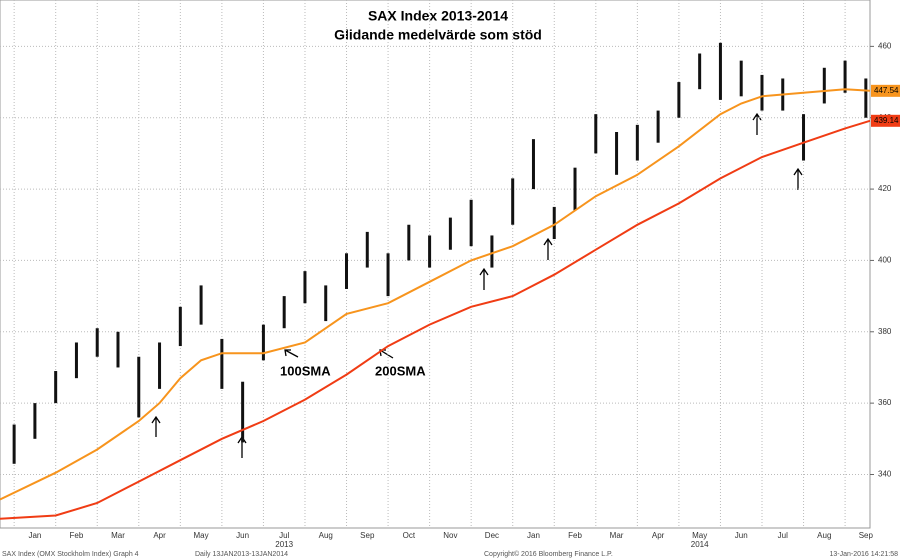 This screenshot has height=560, width=900. Describe the element at coordinates (864, 554) in the screenshot. I see `footer-text: 13-Jan-2016 14:21:58` at that location.